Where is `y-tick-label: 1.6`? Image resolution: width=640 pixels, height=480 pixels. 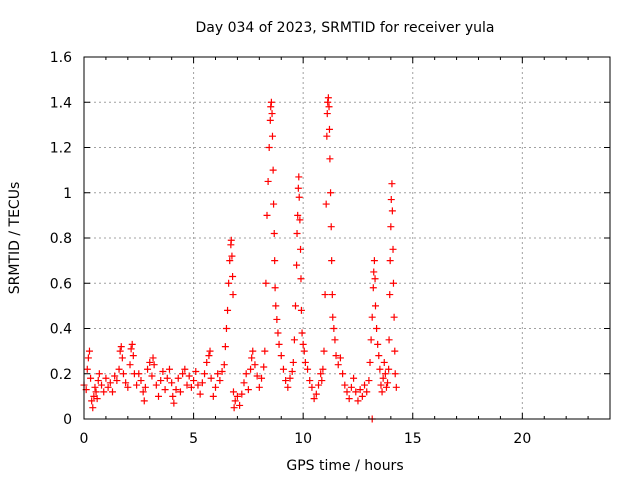 y-tick-label: 1.6 is located at coordinates (61, 58).